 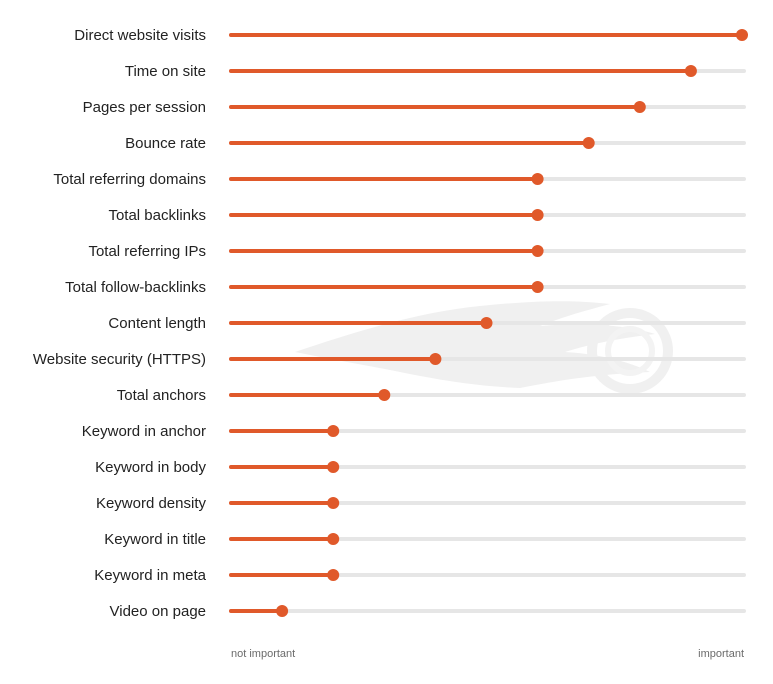 I want to click on category-label: Total referring IPs, so click(x=147, y=251).